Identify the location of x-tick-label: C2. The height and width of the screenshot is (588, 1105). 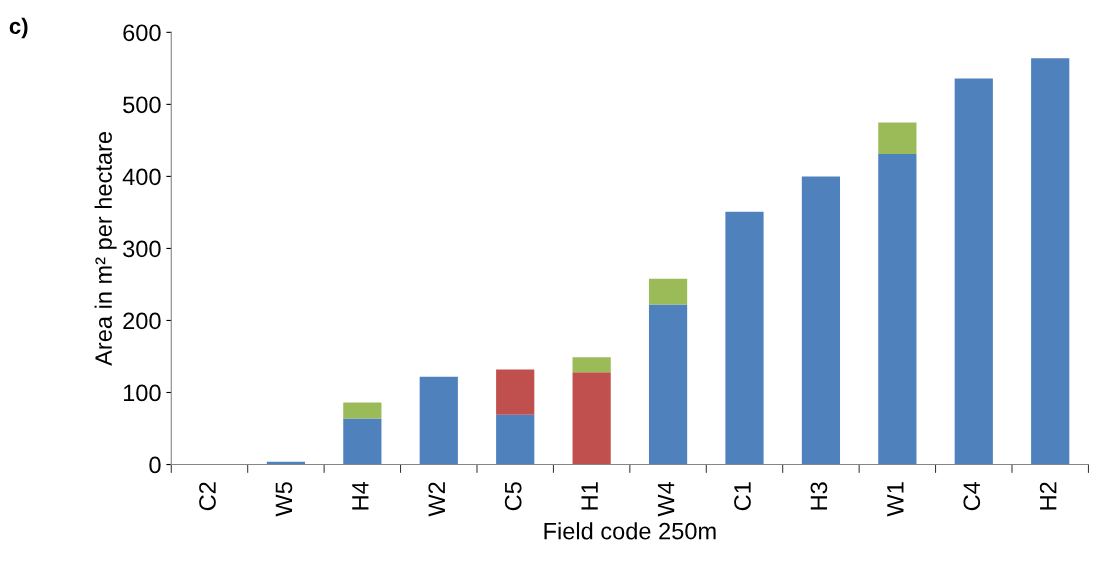
(207, 496).